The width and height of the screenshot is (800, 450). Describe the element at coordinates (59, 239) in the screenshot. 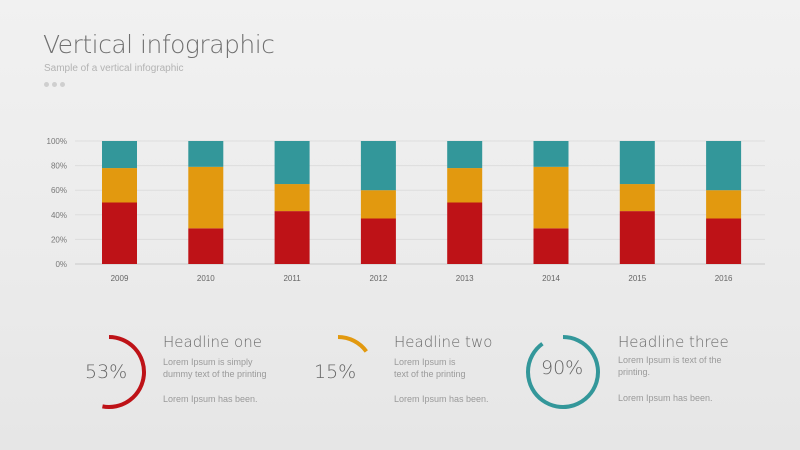

I see `y-tick-label: 20%` at that location.